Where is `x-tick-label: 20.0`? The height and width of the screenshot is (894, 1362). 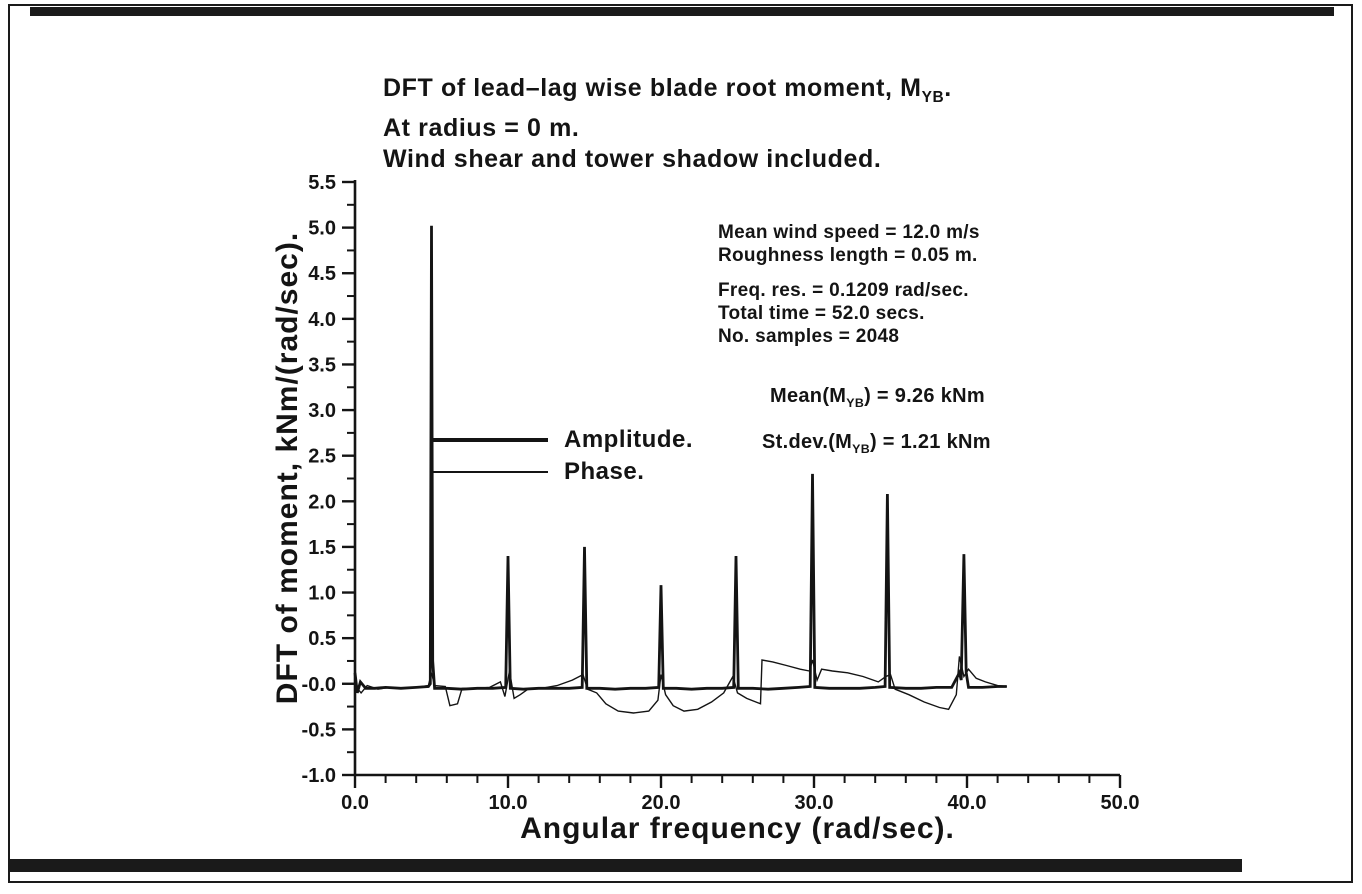 x-tick-label: 20.0 is located at coordinates (661, 803).